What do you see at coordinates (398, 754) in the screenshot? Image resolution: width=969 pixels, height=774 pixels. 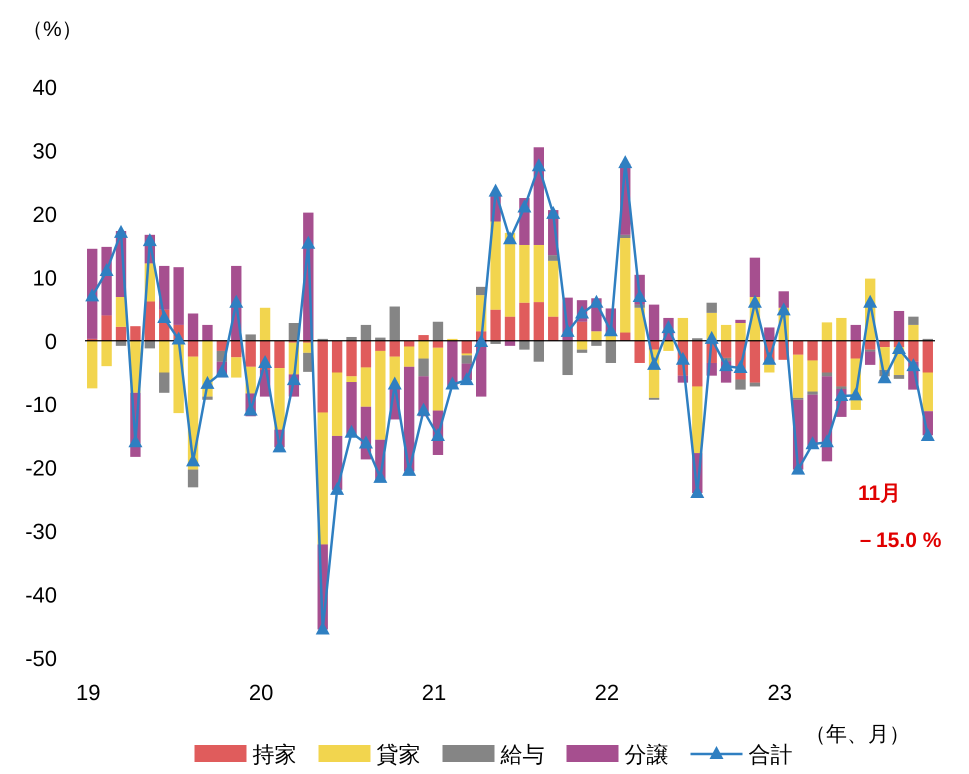 I see `legend-label: 貸家` at bounding box center [398, 754].